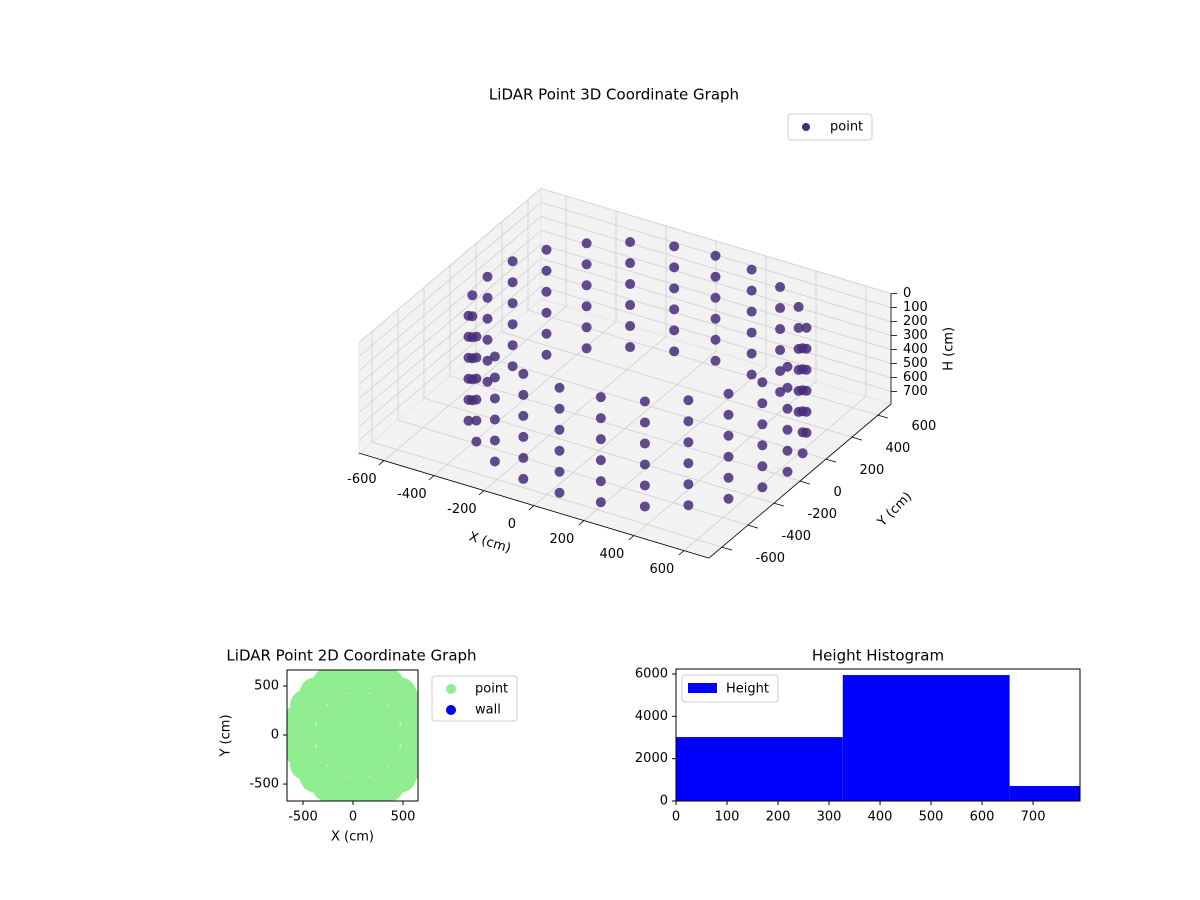 The width and height of the screenshot is (1200, 900). Describe the element at coordinates (226, 735) in the screenshot. I see `y-axis-label: Y (cm)` at that location.